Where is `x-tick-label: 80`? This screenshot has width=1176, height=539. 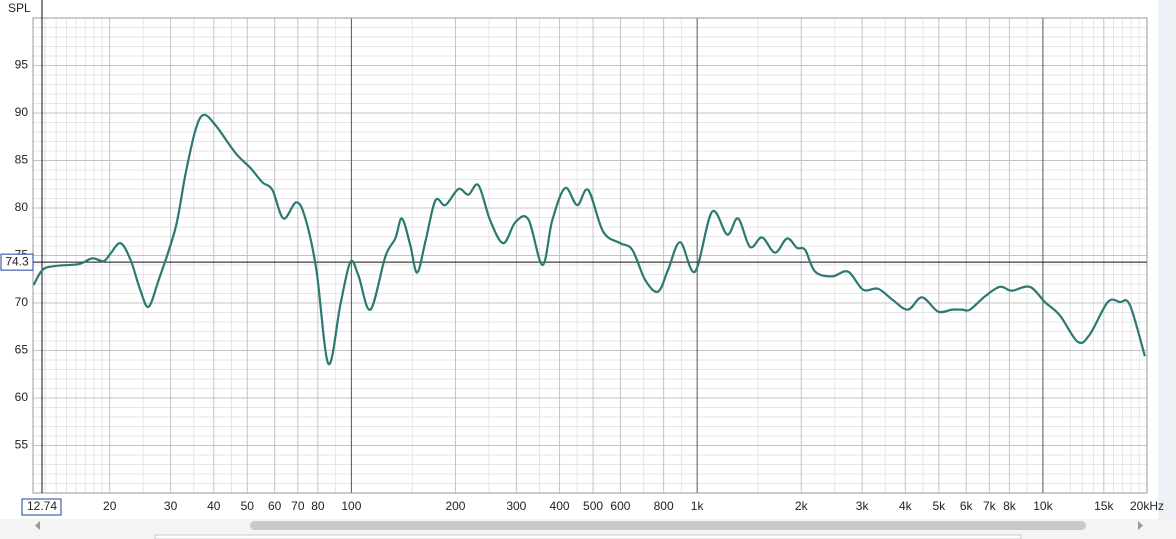 x-tick-label: 80 is located at coordinates (318, 506).